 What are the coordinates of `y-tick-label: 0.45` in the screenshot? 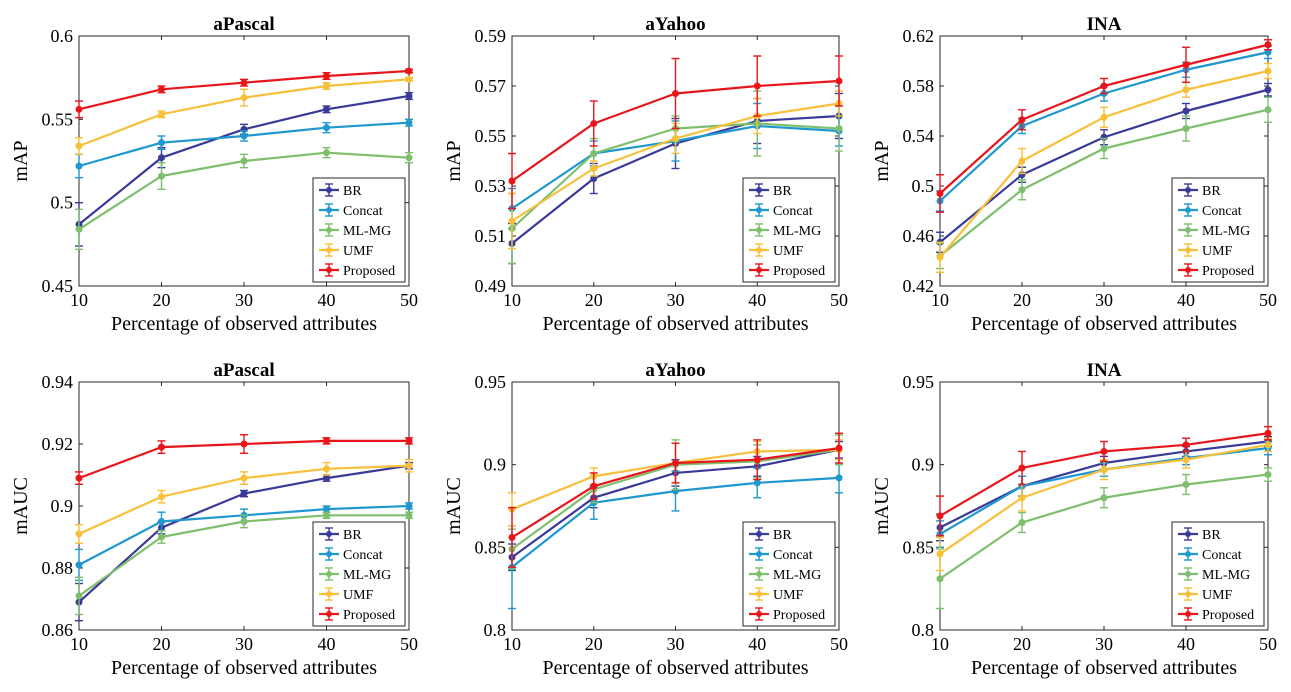 It's located at (58, 286).